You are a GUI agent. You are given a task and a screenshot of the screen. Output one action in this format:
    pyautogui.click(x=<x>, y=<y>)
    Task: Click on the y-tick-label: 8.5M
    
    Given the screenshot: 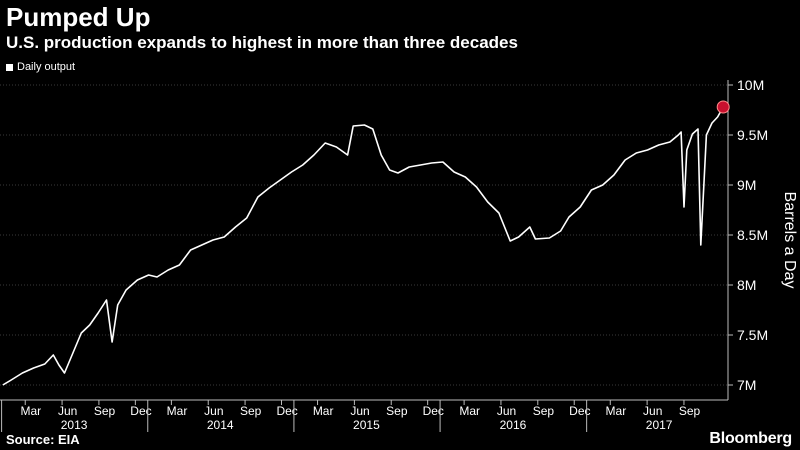 What is the action you would take?
    pyautogui.click(x=752, y=235)
    